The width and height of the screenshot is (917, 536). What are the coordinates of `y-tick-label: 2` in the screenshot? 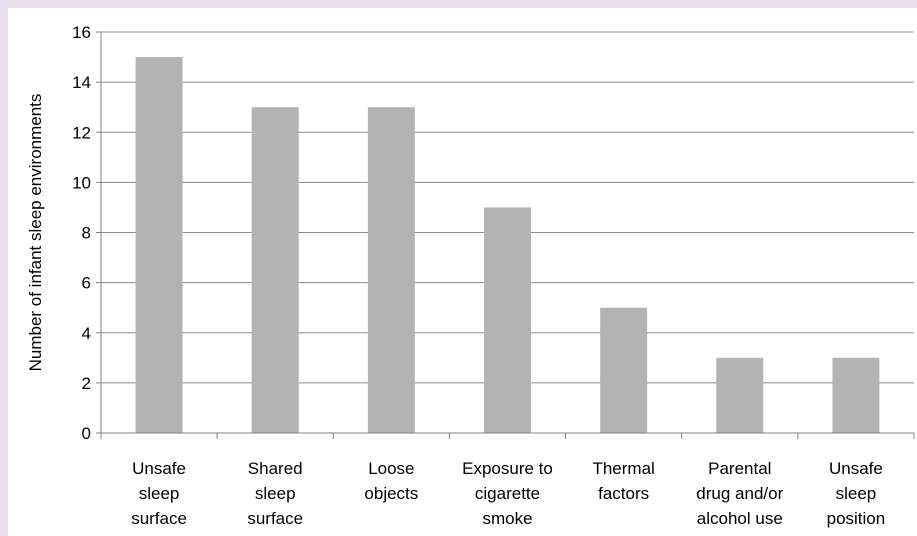 It's located at (86, 383).